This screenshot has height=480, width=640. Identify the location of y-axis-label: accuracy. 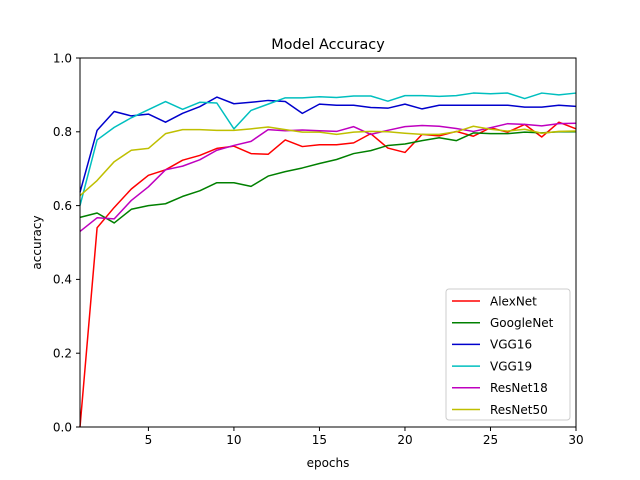
(37, 242).